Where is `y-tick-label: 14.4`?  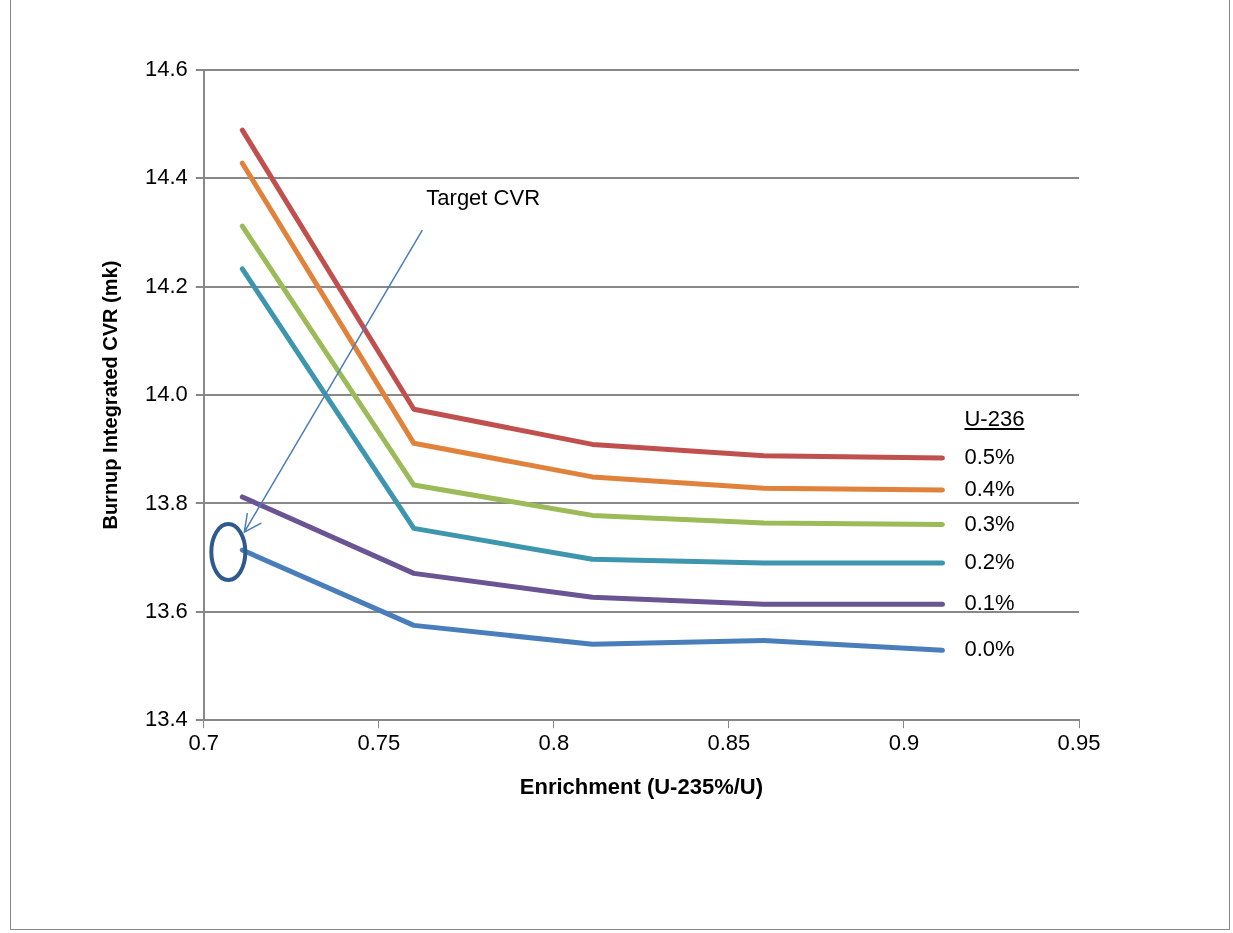 y-tick-label: 14.4 is located at coordinates (166, 177).